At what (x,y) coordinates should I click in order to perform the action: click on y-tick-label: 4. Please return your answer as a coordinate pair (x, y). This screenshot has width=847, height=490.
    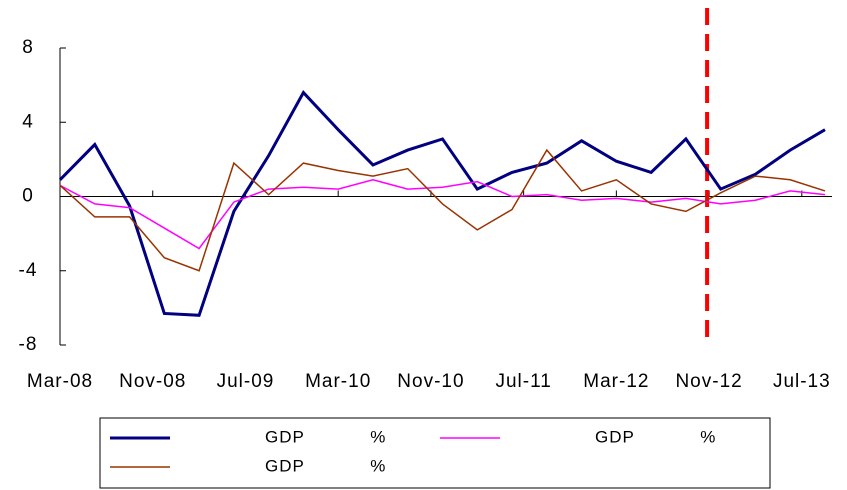
    Looking at the image, I should click on (28, 121).